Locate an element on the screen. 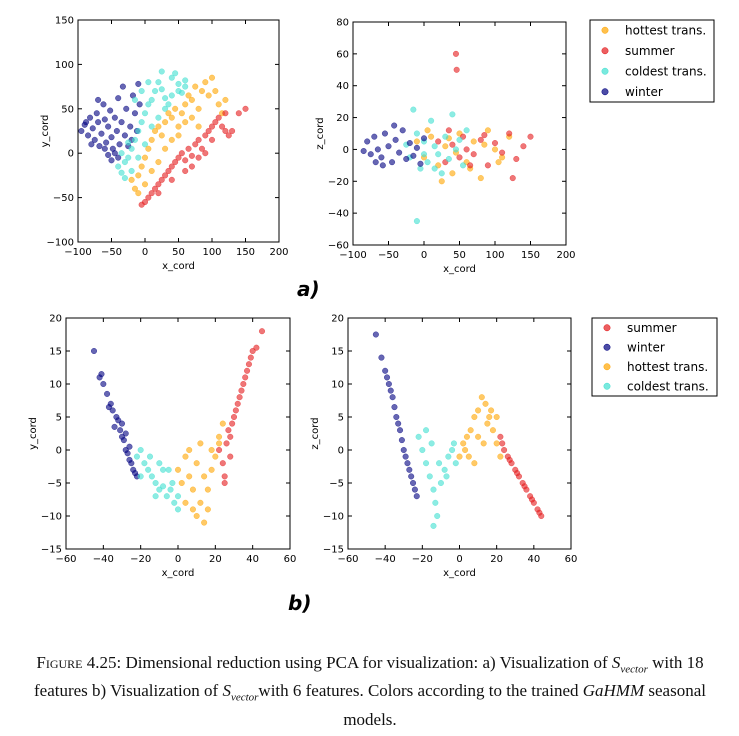 Image resolution: width=739 pixels, height=736 pixels. y-tick-label: −60 is located at coordinates (338, 246).